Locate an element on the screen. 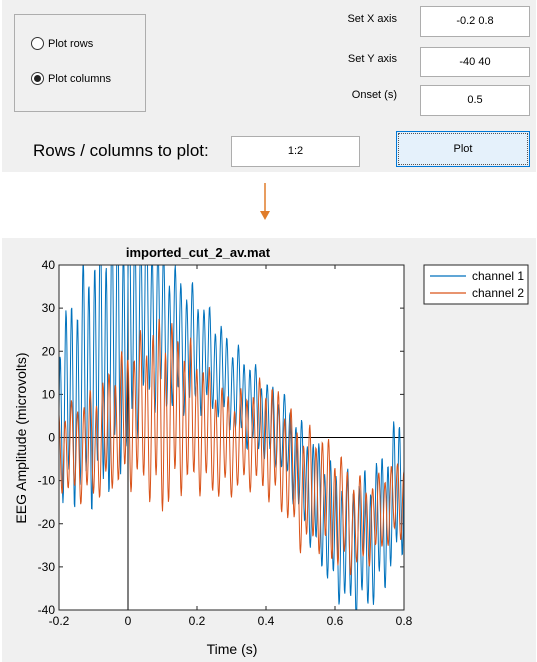 This screenshot has height=662, width=537. plot-rows-radio: Plot rows is located at coordinates (62, 43).